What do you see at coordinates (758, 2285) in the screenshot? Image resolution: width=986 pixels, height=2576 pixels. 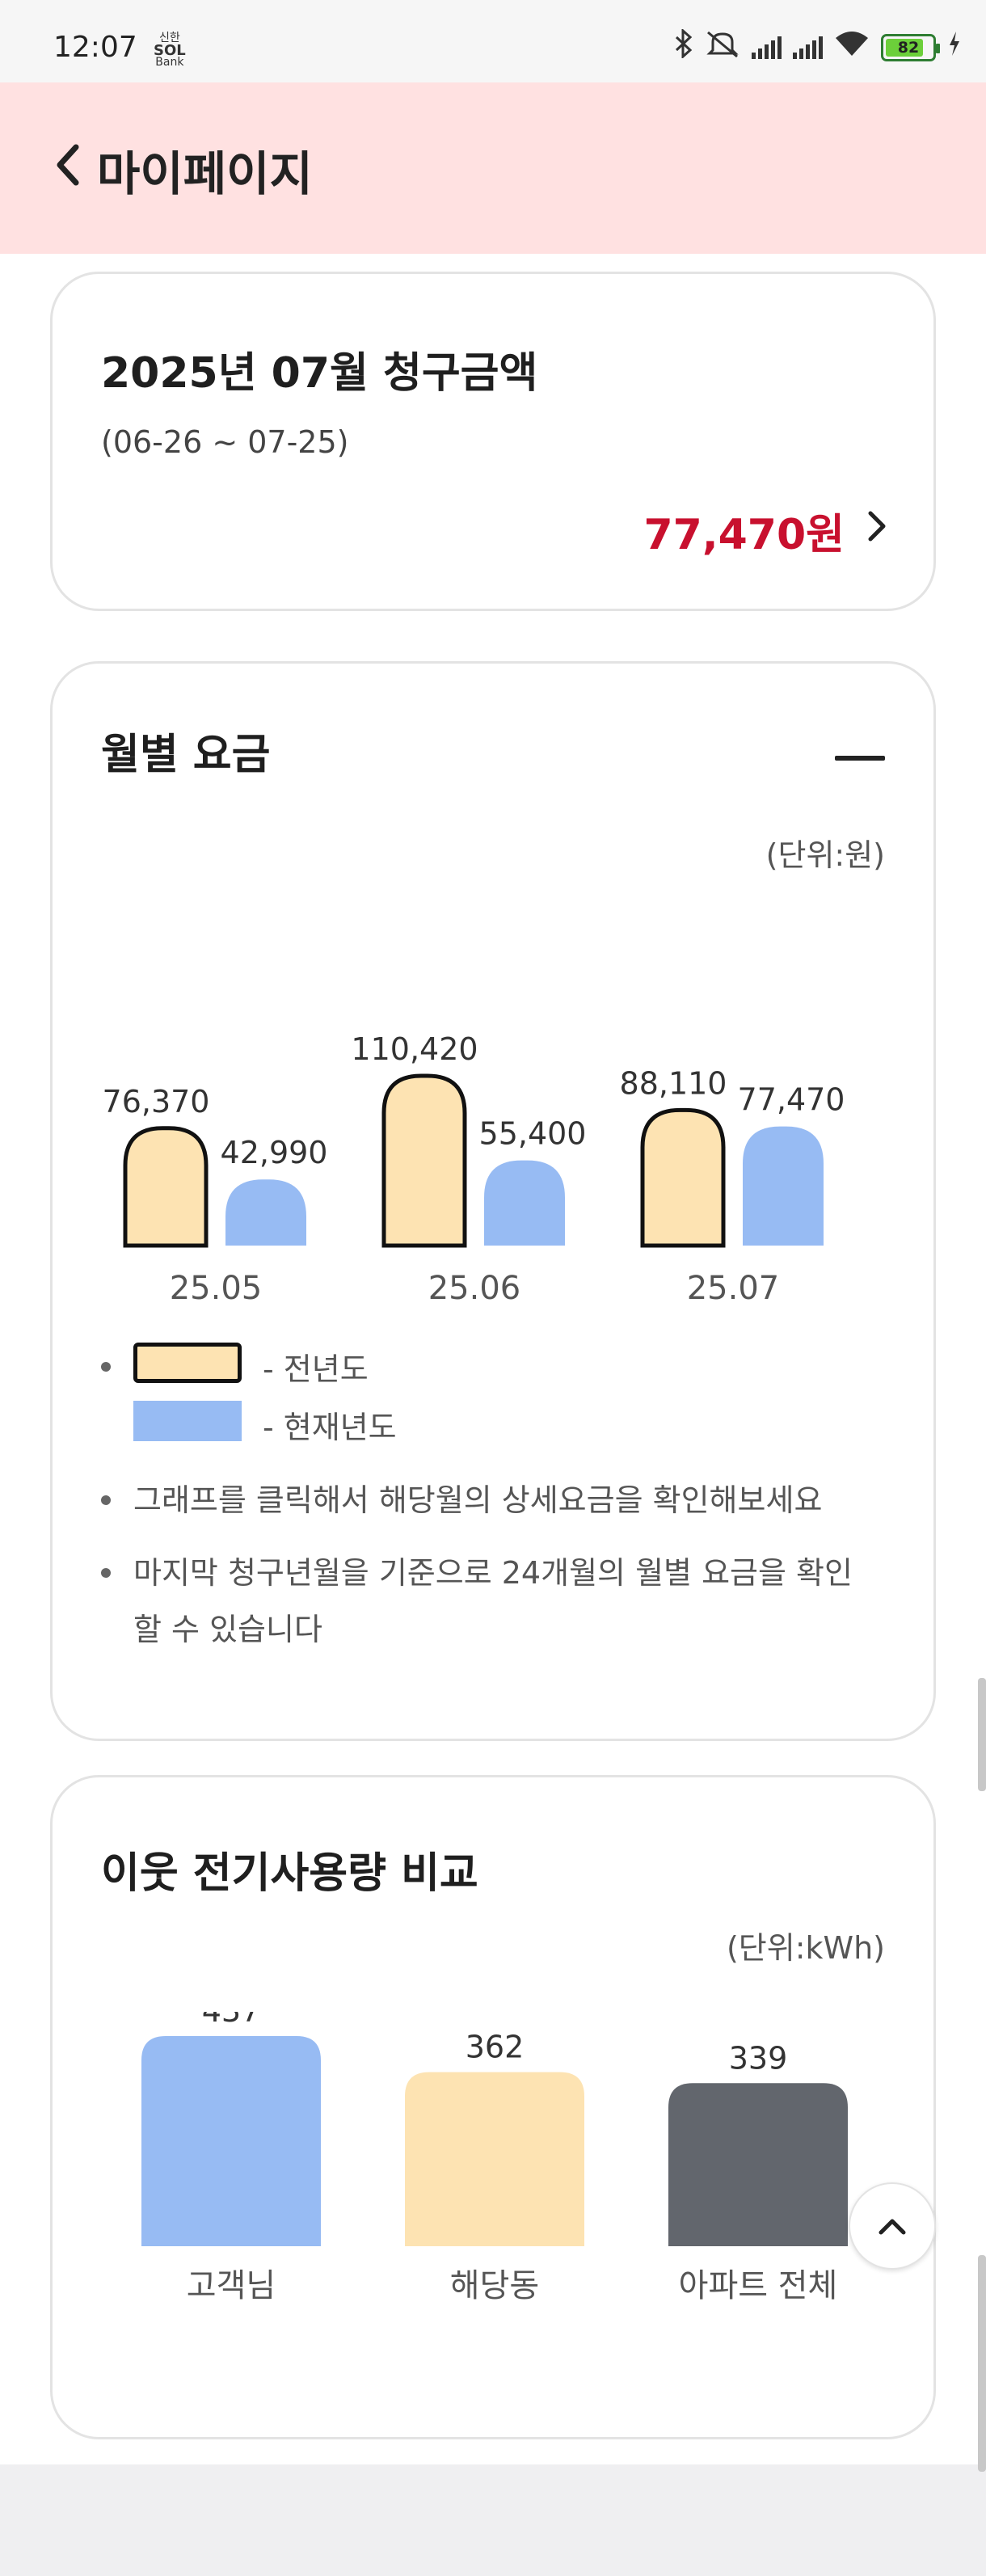 I see `x-tick-label: 아파트 전체` at bounding box center [758, 2285].